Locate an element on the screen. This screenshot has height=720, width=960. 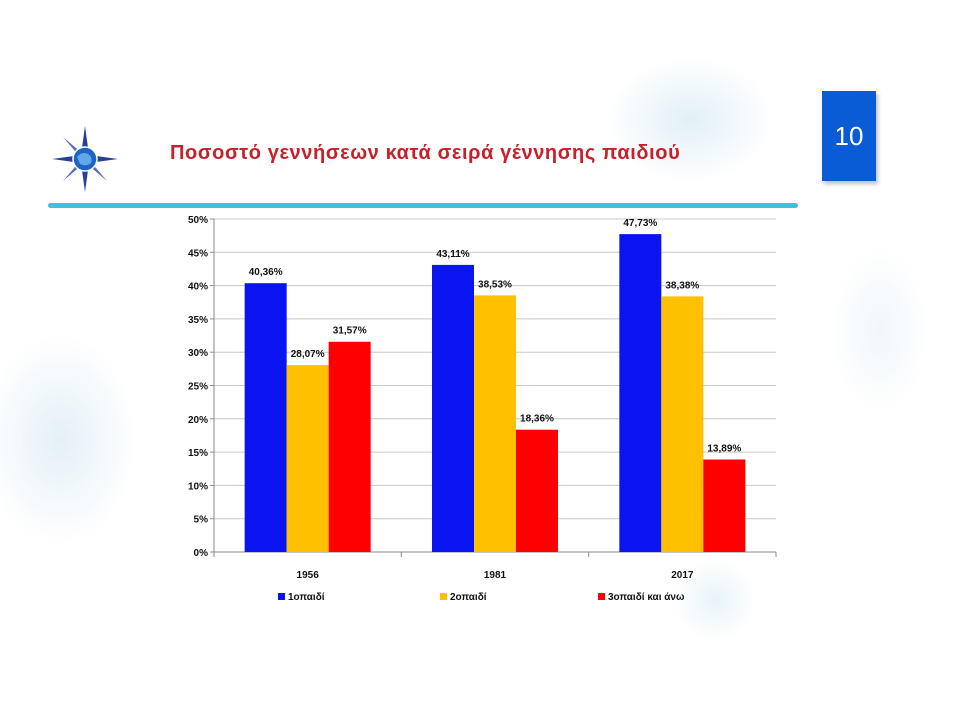
bar-data-label: 31,57% is located at coordinates (350, 331).